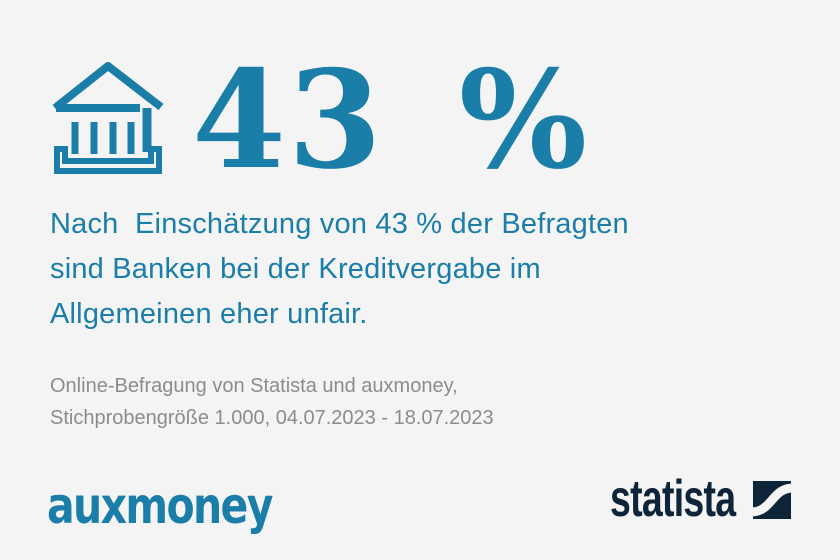 Image resolution: width=840 pixels, height=560 pixels. I want to click on statement-line-3: Allgemeinen eher unfair., so click(209, 314).